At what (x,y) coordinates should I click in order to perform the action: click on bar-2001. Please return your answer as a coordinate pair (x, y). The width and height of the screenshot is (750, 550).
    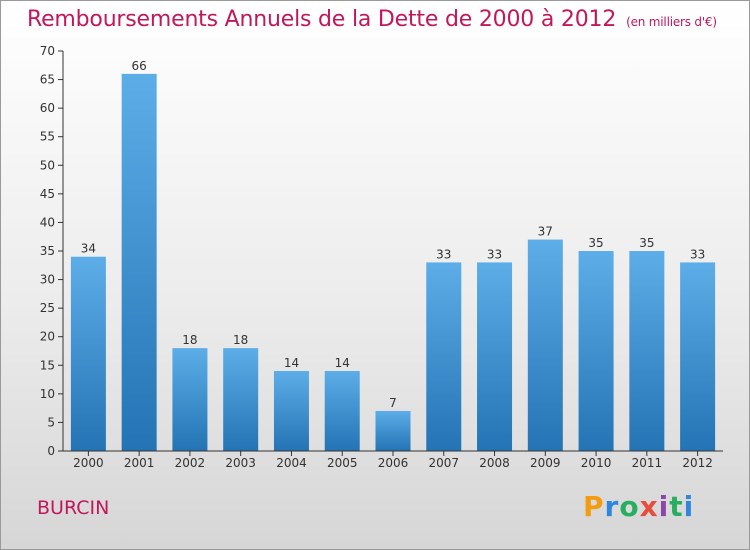
    Looking at the image, I should click on (139, 262).